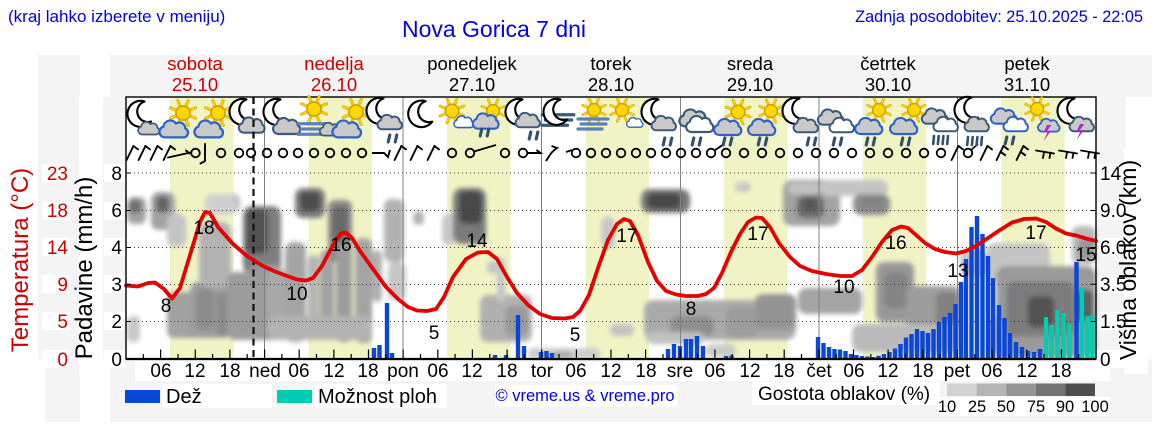 Image resolution: width=1152 pixels, height=448 pixels. I want to click on svg-text: sre, so click(680, 371).